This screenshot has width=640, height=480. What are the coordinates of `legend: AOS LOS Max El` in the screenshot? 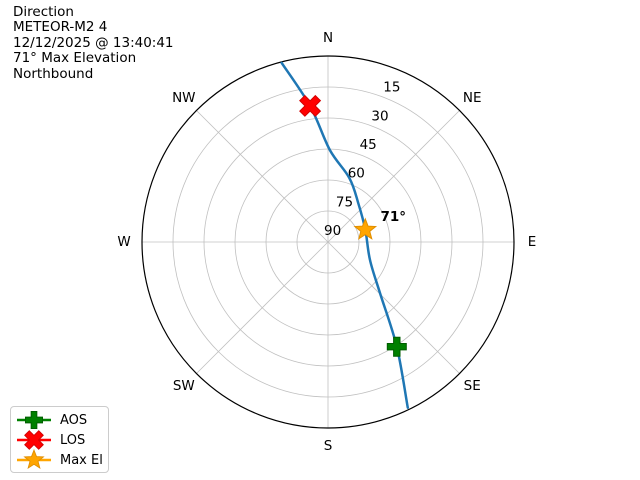 It's located at (59, 439).